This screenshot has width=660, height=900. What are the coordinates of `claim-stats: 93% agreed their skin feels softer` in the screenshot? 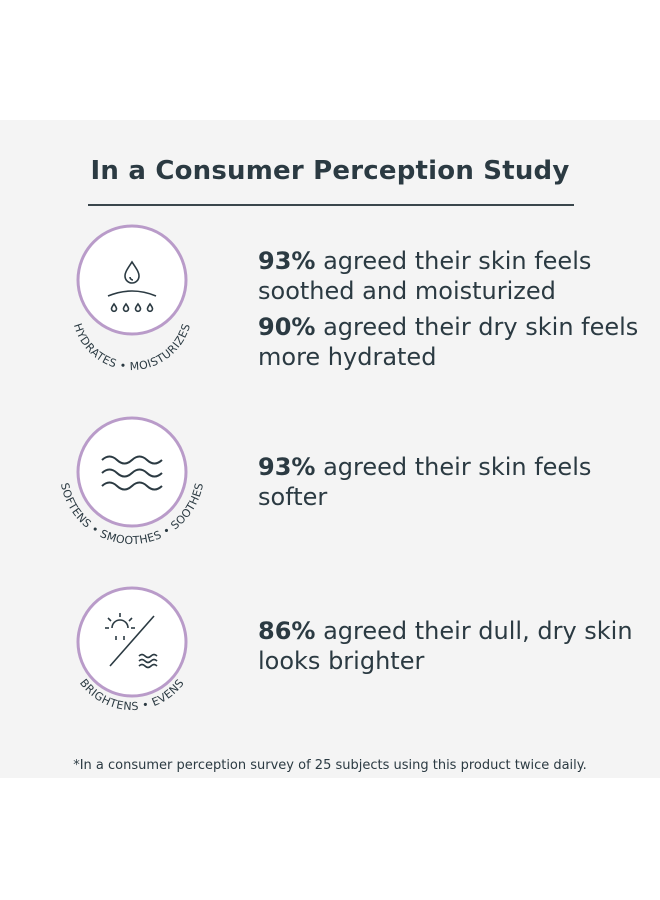 It's located at (453, 485).